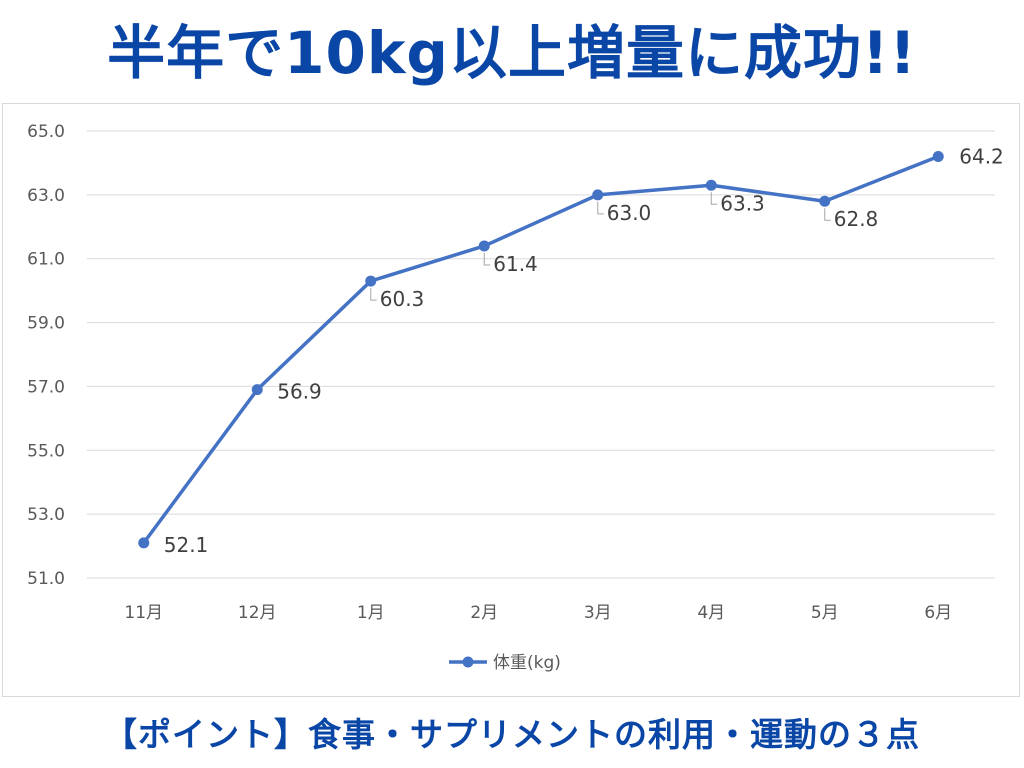 The image size is (1024, 768). Describe the element at coordinates (46, 451) in the screenshot. I see `y-tick-label: 55.0` at that location.